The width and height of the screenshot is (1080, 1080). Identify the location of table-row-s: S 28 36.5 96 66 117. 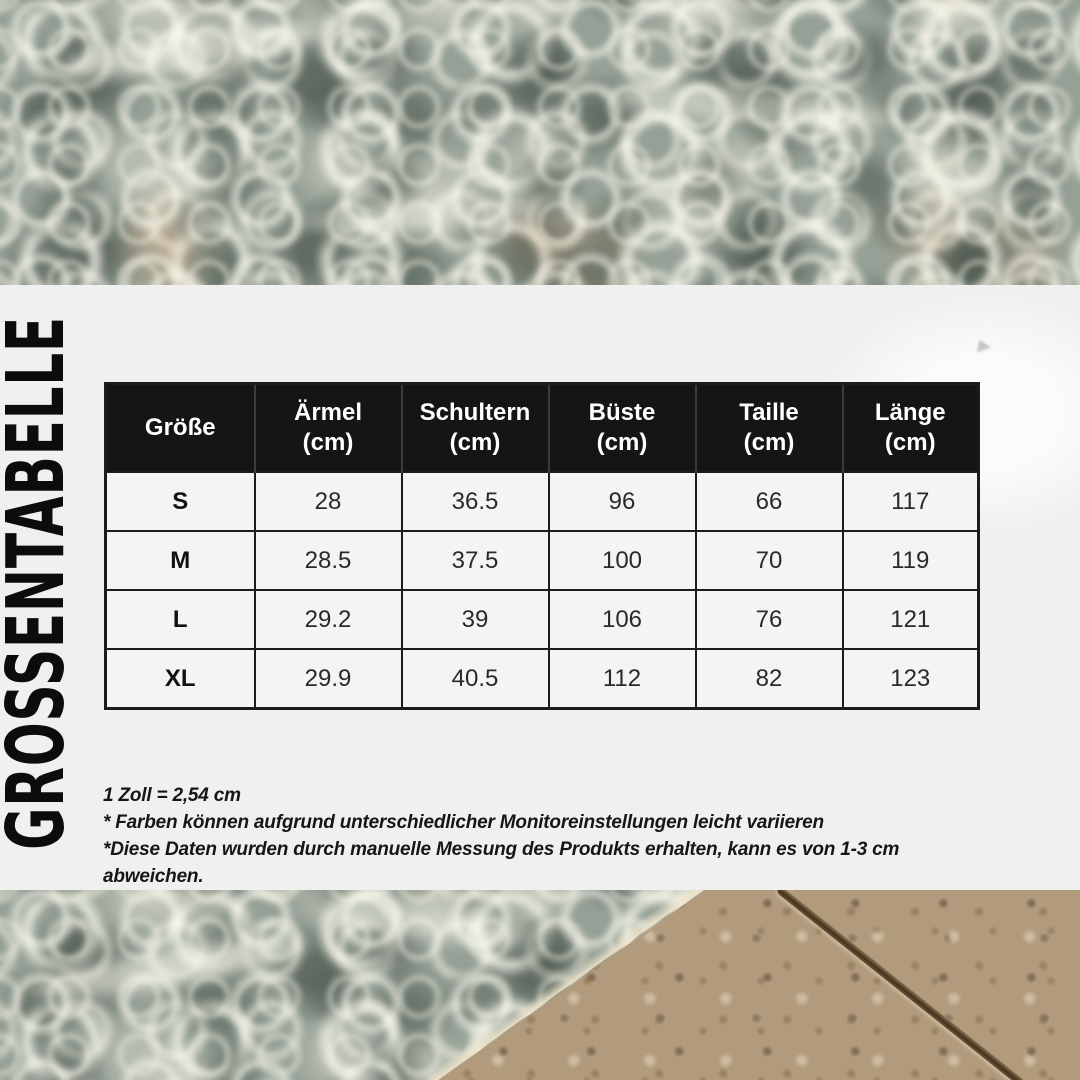
(542, 501).